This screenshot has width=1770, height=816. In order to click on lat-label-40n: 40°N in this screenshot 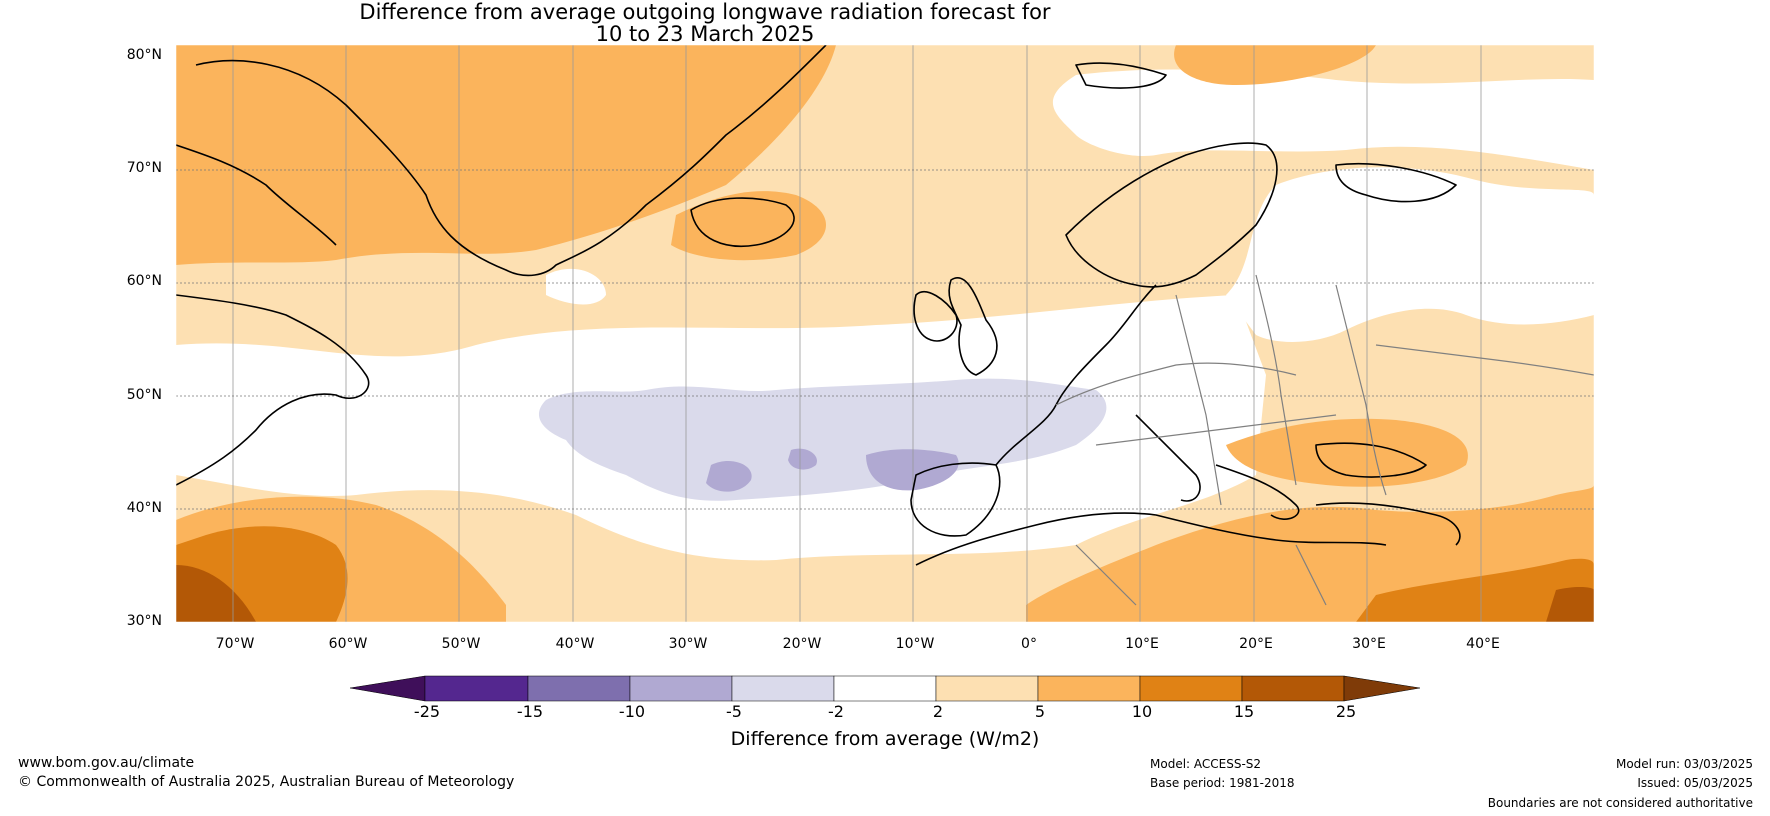, I will do `click(144, 508)`.